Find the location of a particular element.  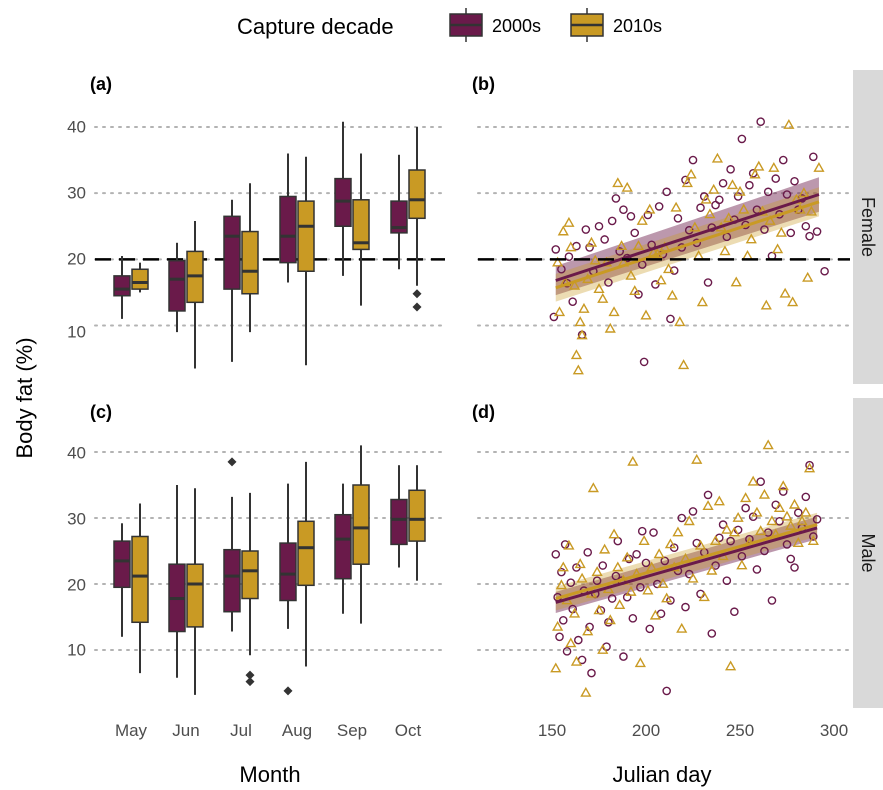

panel-d-scatter is located at coordinates (664, 568).